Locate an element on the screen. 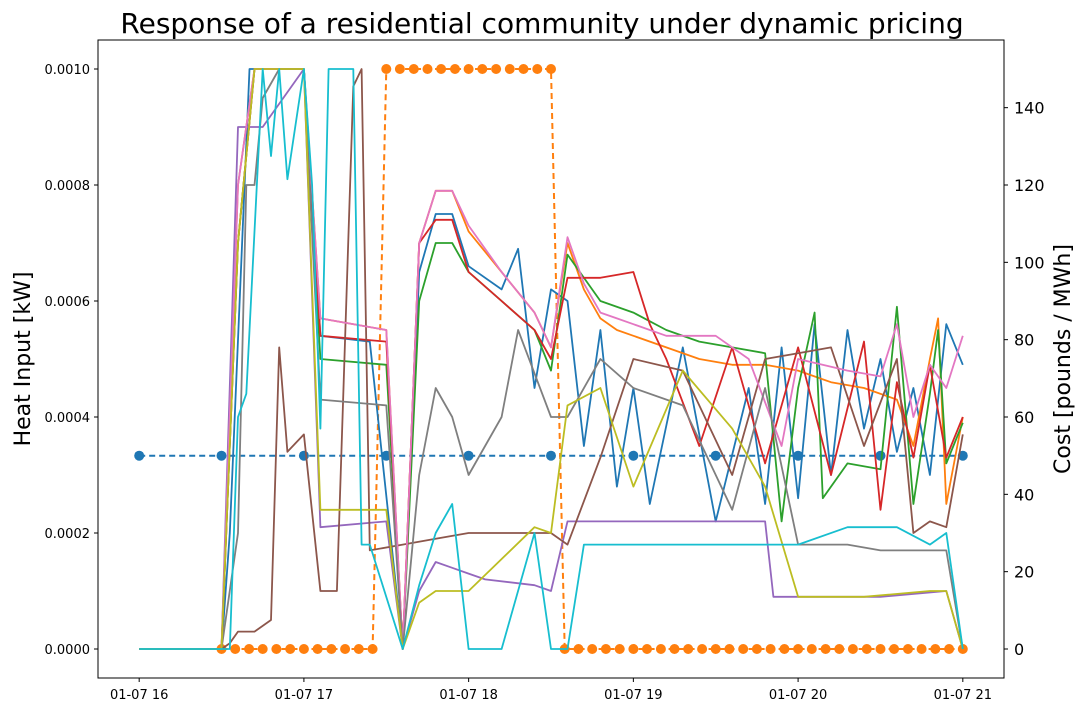 The image size is (1084, 711). x-tick-label: 01-07 18 is located at coordinates (468, 695).